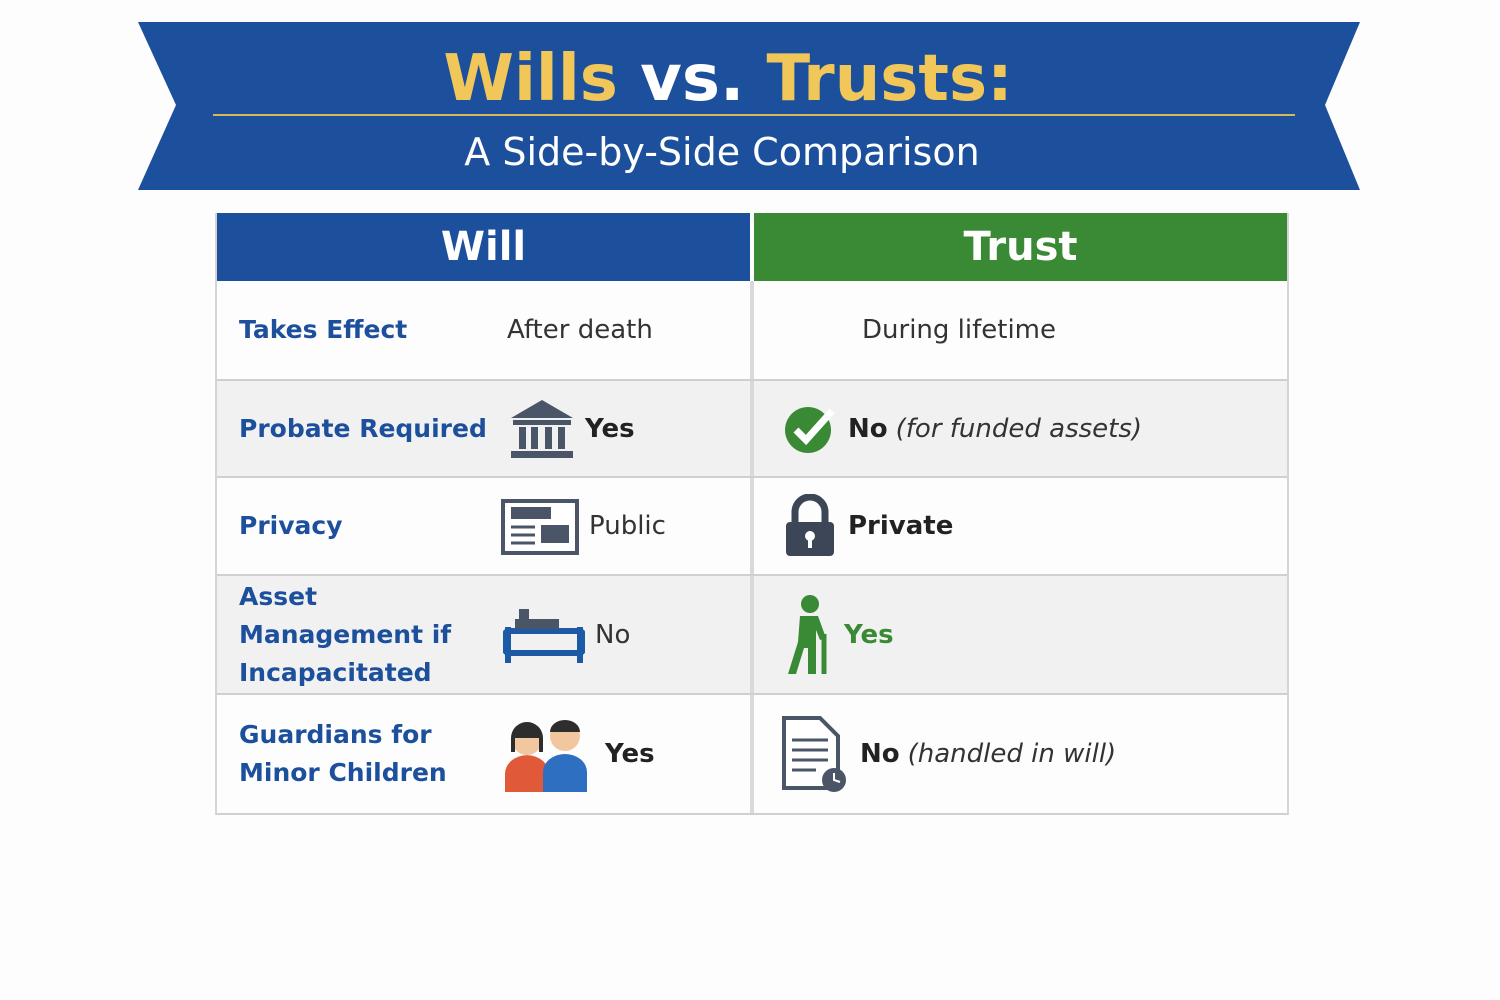 The height and width of the screenshot is (1000, 1500). What do you see at coordinates (692, 79) in the screenshot?
I see `title-part: vs.` at bounding box center [692, 79].